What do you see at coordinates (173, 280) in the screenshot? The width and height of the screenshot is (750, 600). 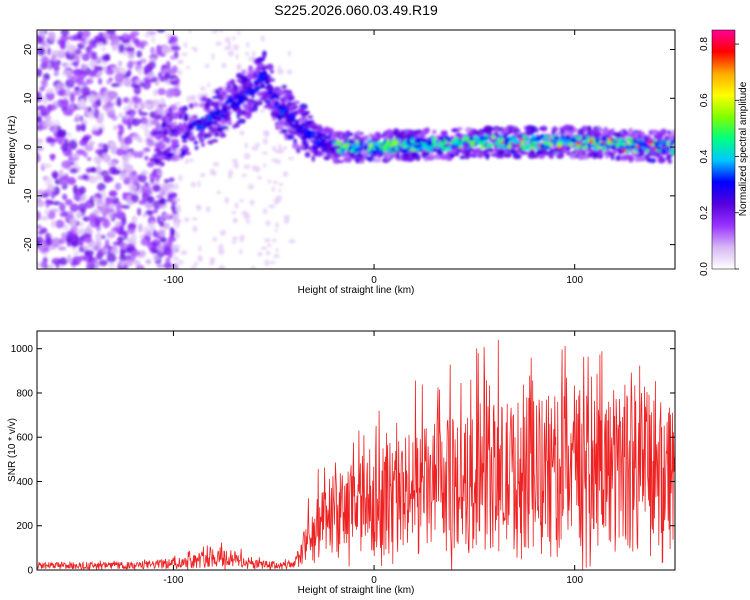 I see `spectrogram-x-tick-label: -100` at bounding box center [173, 280].